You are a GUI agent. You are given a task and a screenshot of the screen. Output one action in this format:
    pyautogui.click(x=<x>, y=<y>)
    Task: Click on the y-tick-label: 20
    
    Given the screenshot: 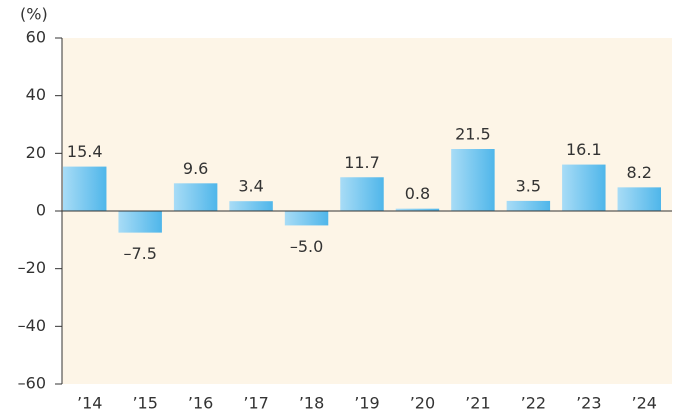 What is the action you would take?
    pyautogui.click(x=36, y=152)
    